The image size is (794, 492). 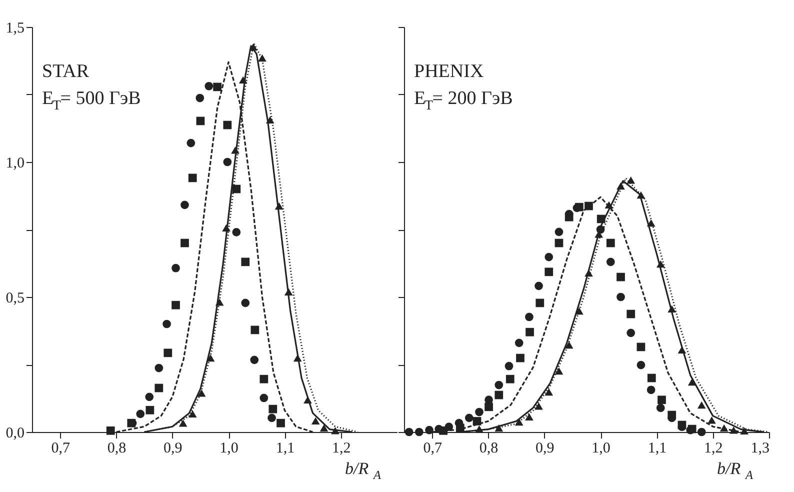 What do you see at coordinates (15, 298) in the screenshot?
I see `y-tick-label: 0,5` at bounding box center [15, 298].